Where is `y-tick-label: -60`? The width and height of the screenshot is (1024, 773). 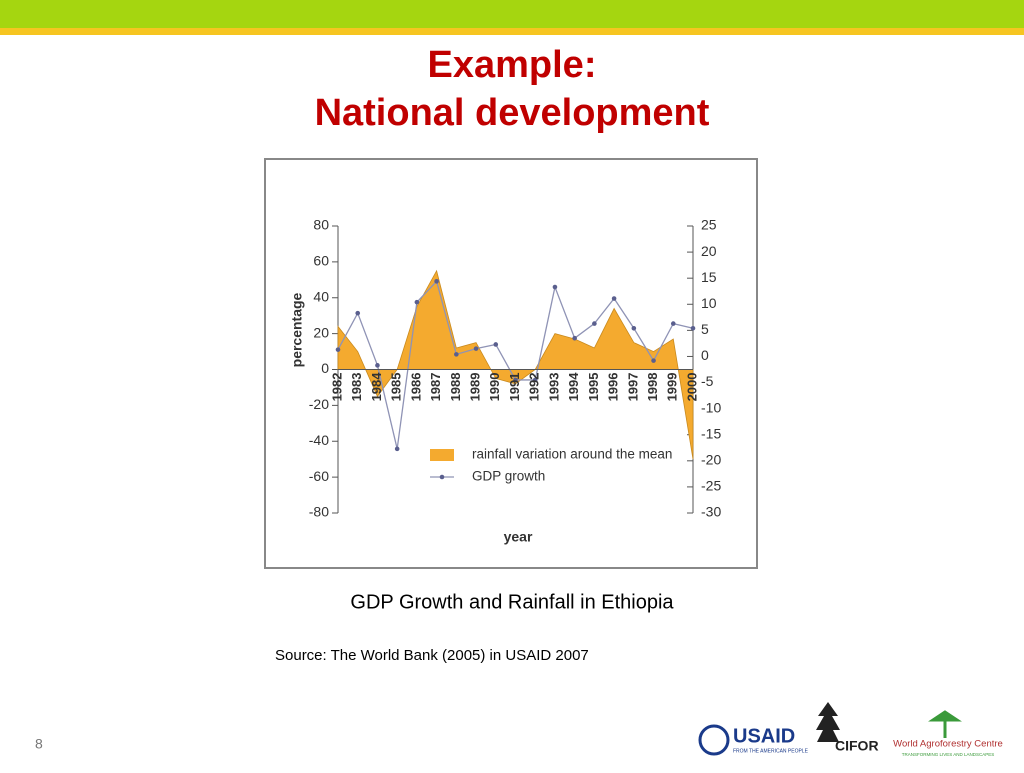
y-tick-label: -60 is located at coordinates (319, 476).